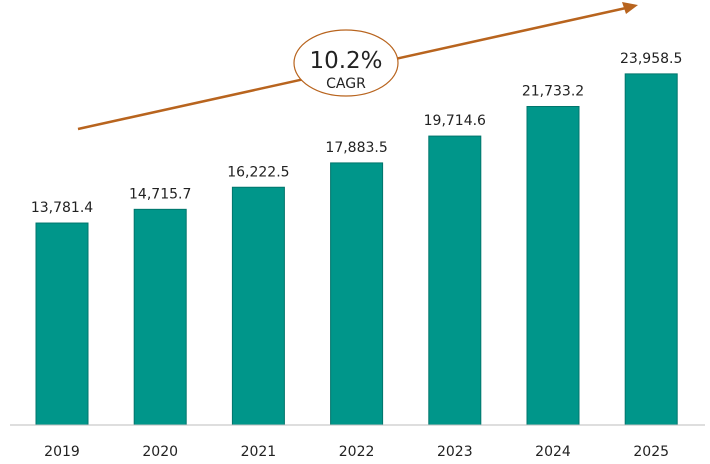 The image size is (710, 464). Describe the element at coordinates (455, 121) in the screenshot. I see `data-label-2023: 19,714.6` at that location.